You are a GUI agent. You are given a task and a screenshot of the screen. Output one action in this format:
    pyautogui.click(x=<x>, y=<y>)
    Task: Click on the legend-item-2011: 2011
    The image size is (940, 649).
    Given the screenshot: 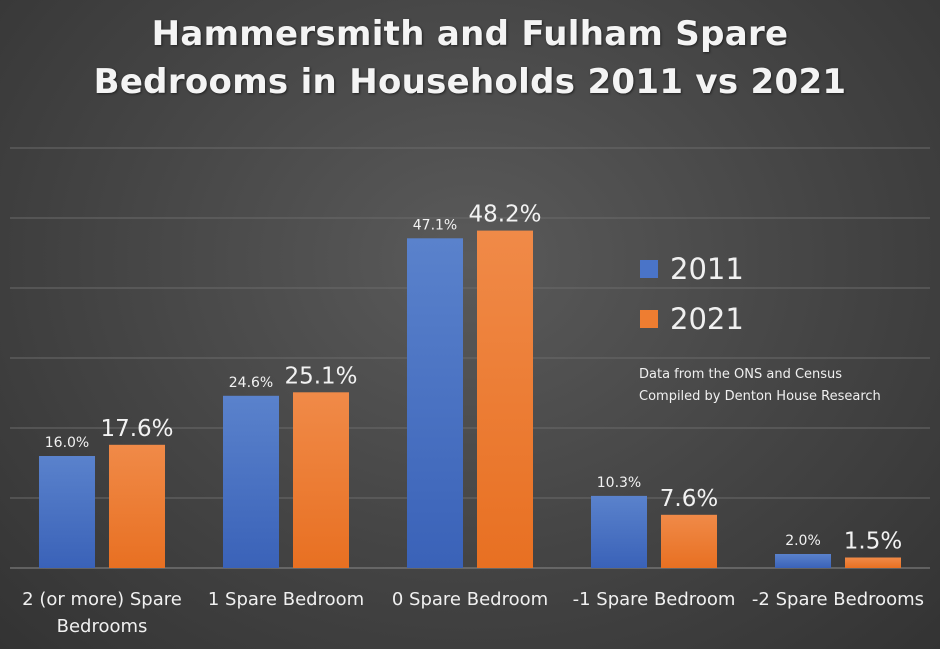 What is the action you would take?
    pyautogui.click(x=692, y=269)
    